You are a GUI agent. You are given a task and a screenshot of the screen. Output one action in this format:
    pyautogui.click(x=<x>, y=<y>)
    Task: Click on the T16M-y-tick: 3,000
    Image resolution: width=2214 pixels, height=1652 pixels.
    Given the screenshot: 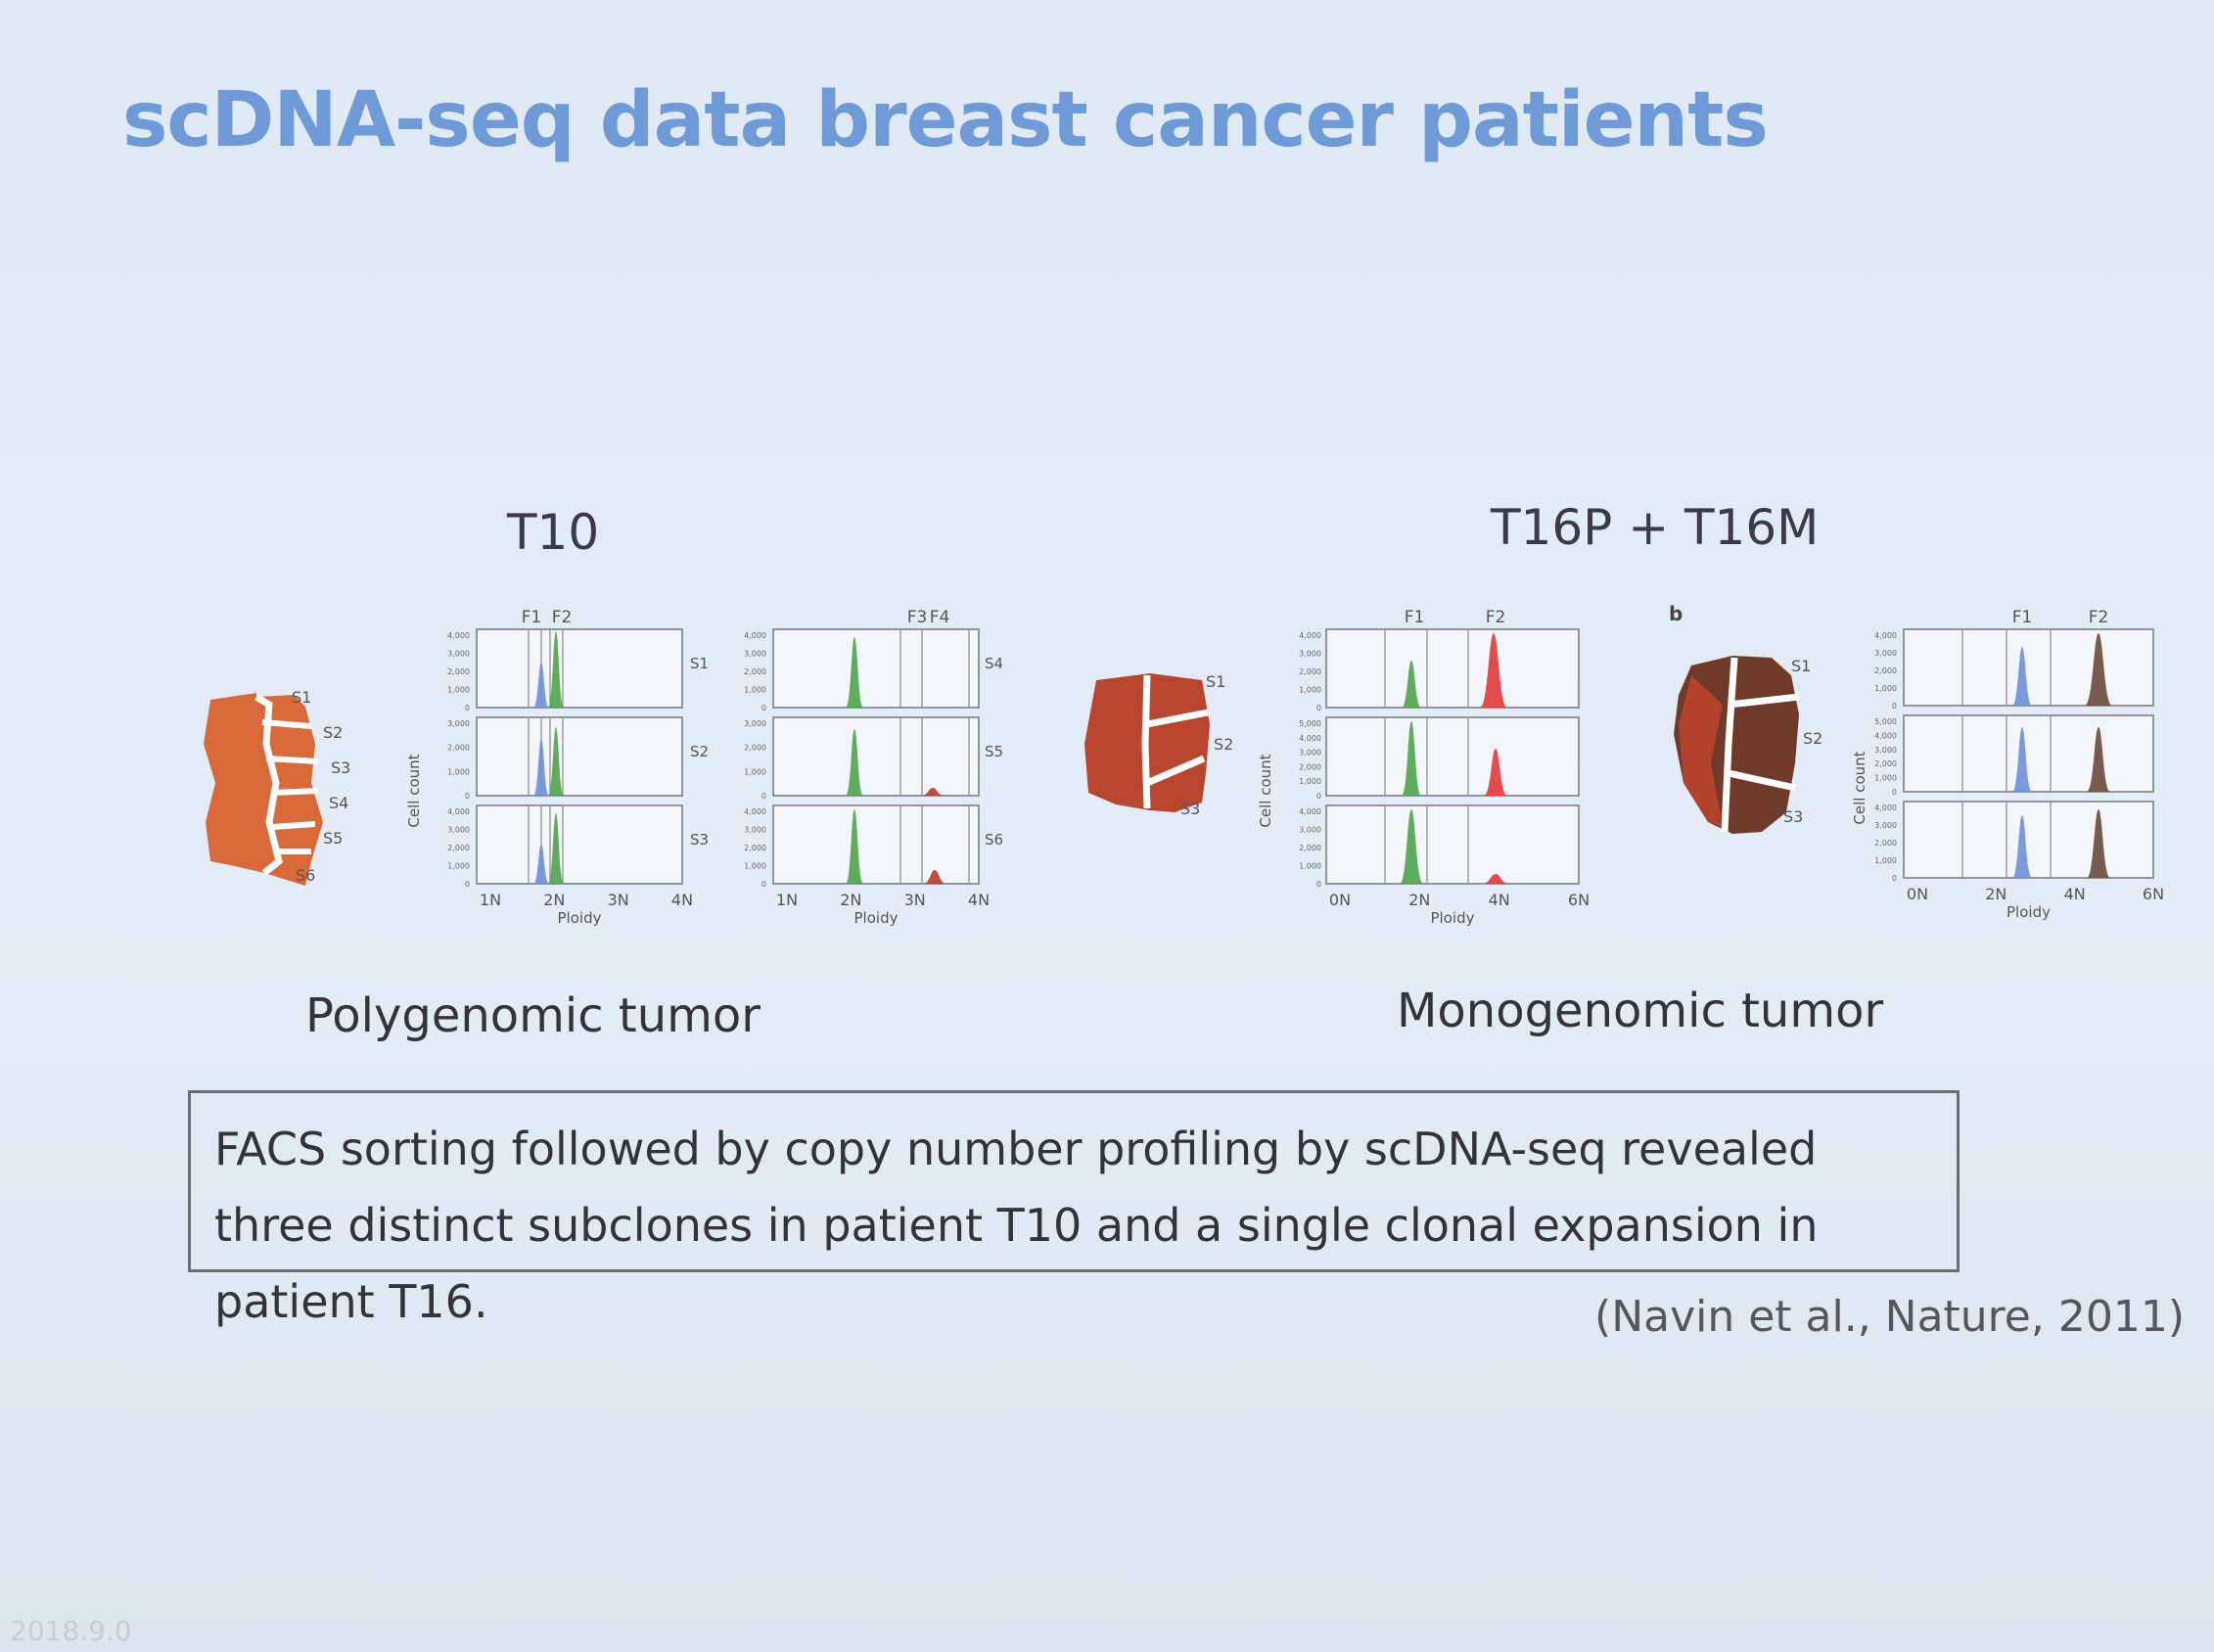 What is the action you would take?
    pyautogui.click(x=1885, y=825)
    